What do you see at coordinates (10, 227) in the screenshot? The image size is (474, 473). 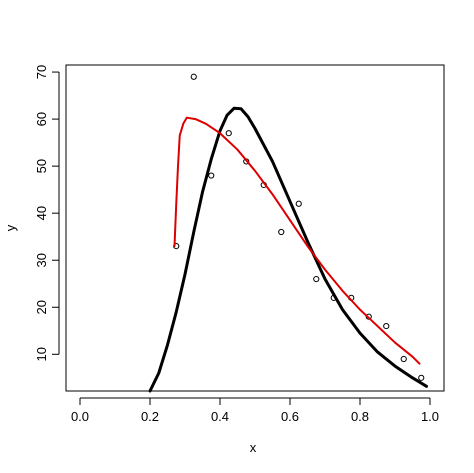 I see `y-axis-label: y` at bounding box center [10, 227].